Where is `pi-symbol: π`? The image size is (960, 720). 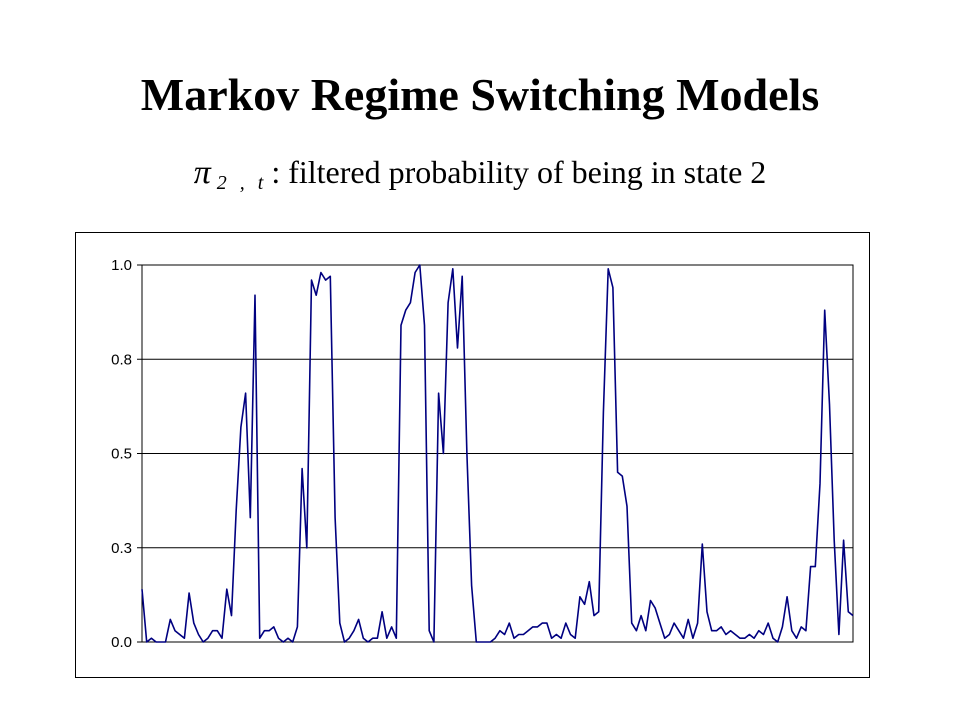 pi-symbol: π is located at coordinates (202, 172).